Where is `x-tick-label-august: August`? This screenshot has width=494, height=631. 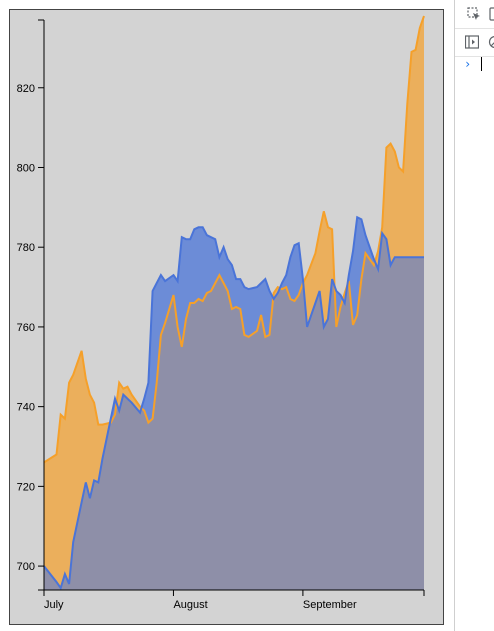
x-tick-label-august: August is located at coordinates (190, 605).